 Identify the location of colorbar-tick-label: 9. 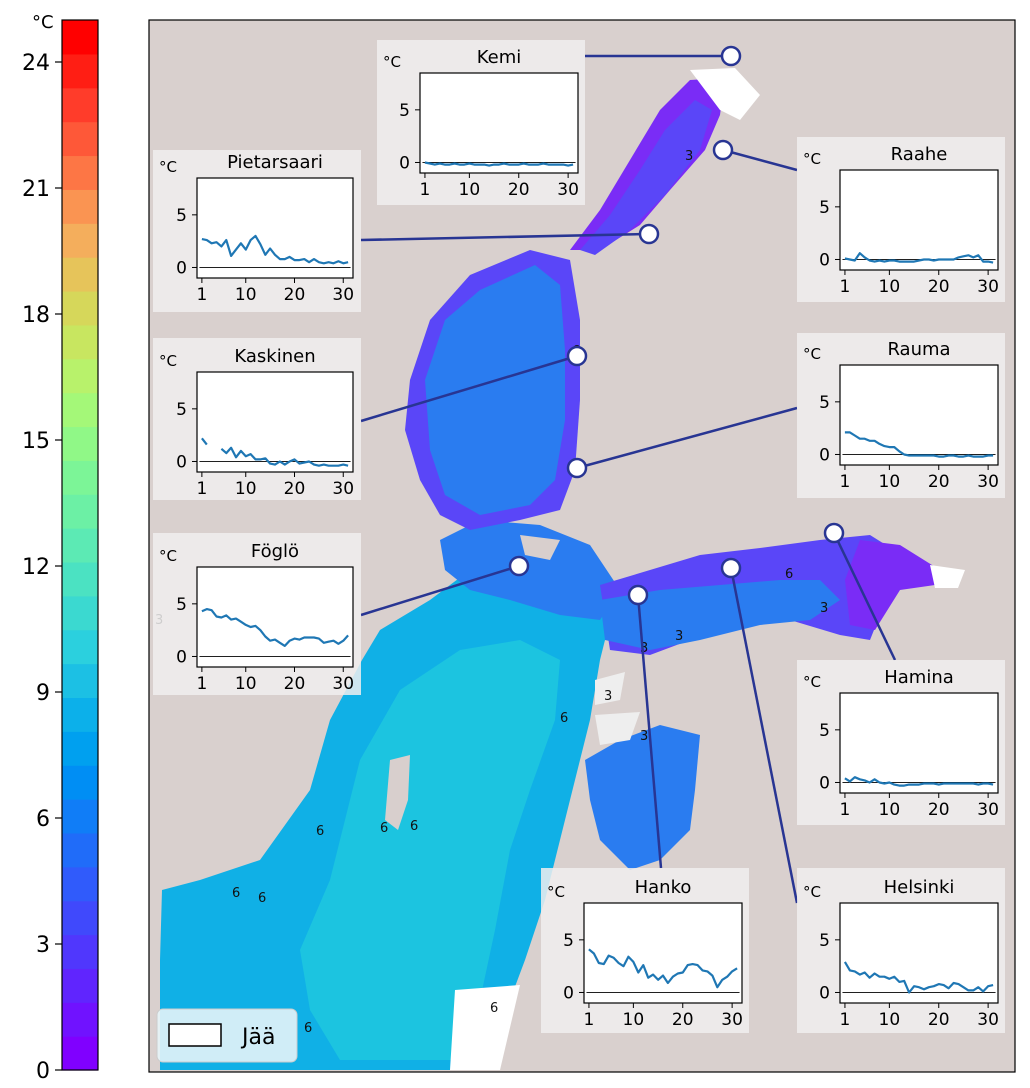
(43, 693).